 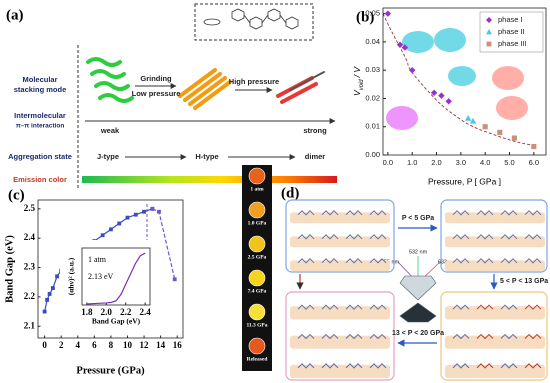 What do you see at coordinates (16, 195) in the screenshot?
I see `panel-label: (c)` at bounding box center [16, 195].